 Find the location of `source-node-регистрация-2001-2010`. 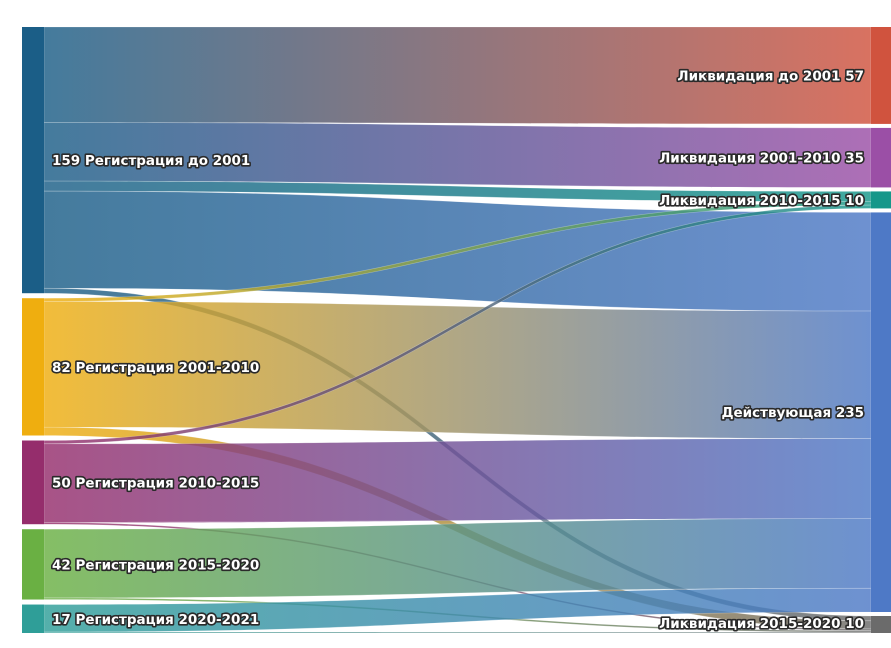

source-node-регистрация-2001-2010 is located at coordinates (33, 367).